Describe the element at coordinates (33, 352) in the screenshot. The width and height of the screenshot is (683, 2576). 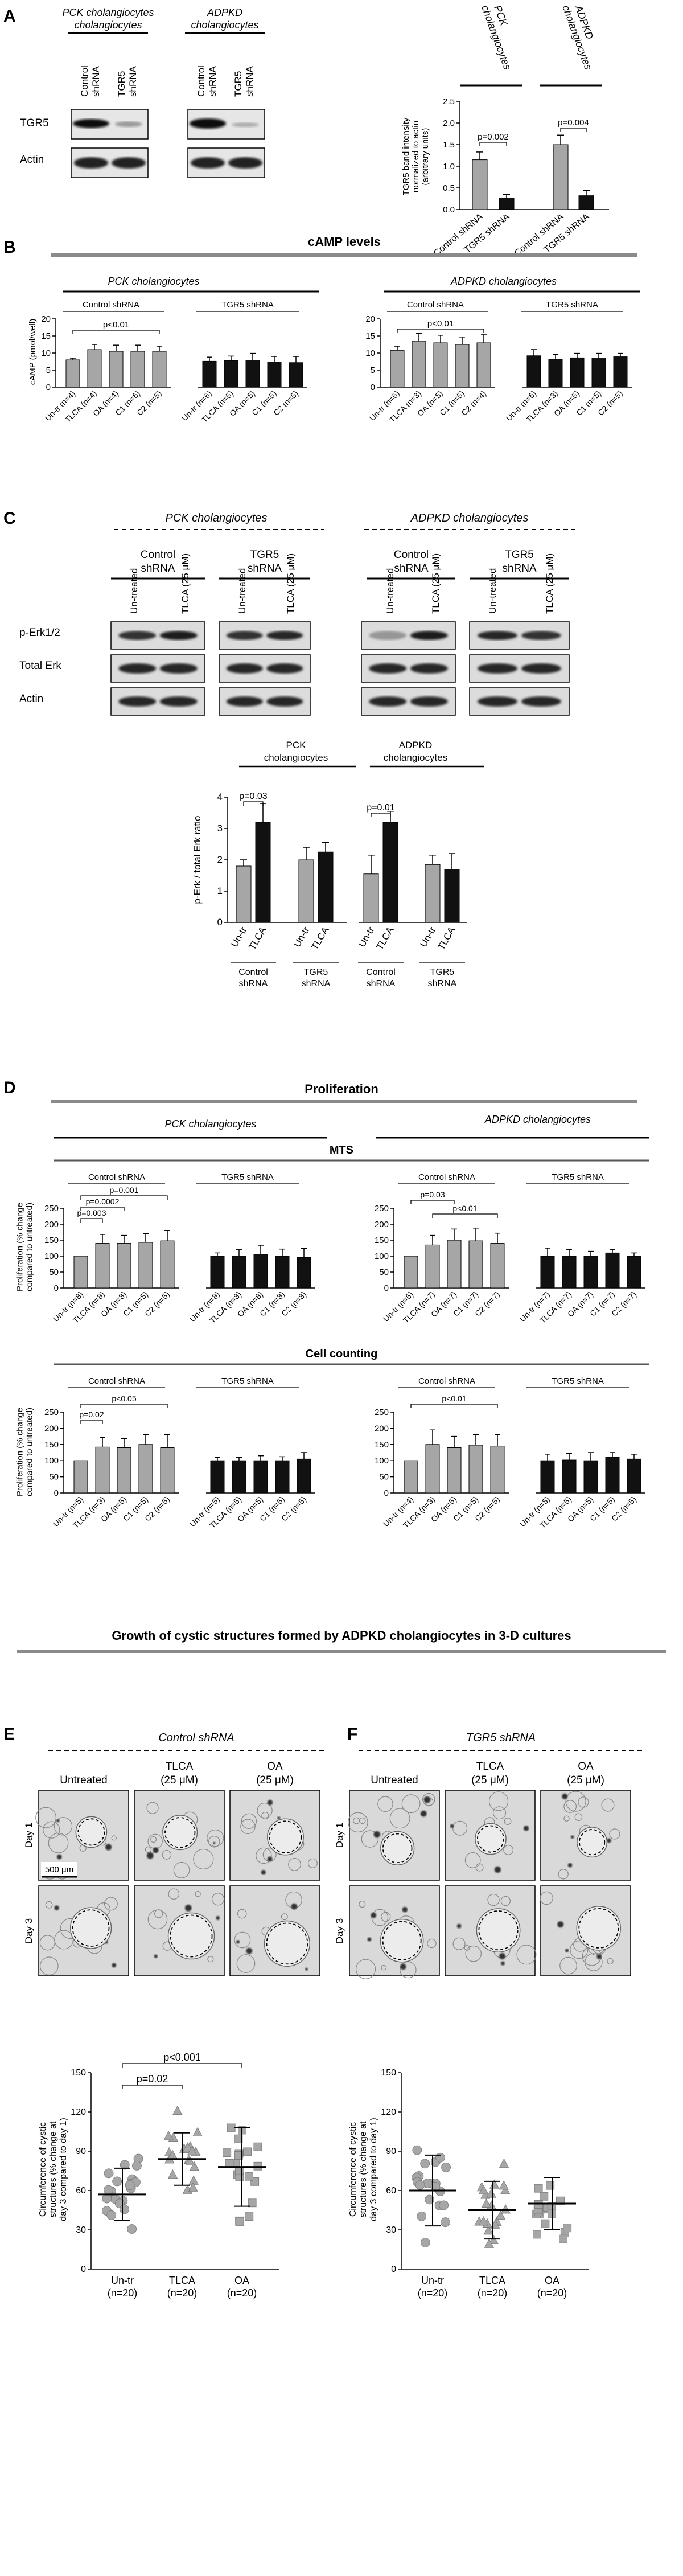
I see `axis-label-line: cAMP (pmol/well)` at that location.